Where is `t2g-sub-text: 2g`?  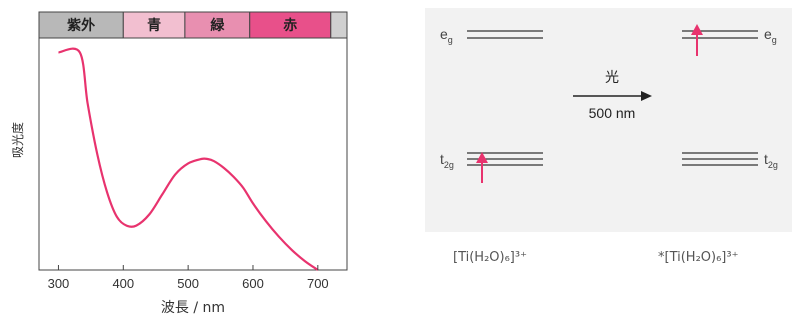 t2g-sub-text: 2g is located at coordinates (449, 165).